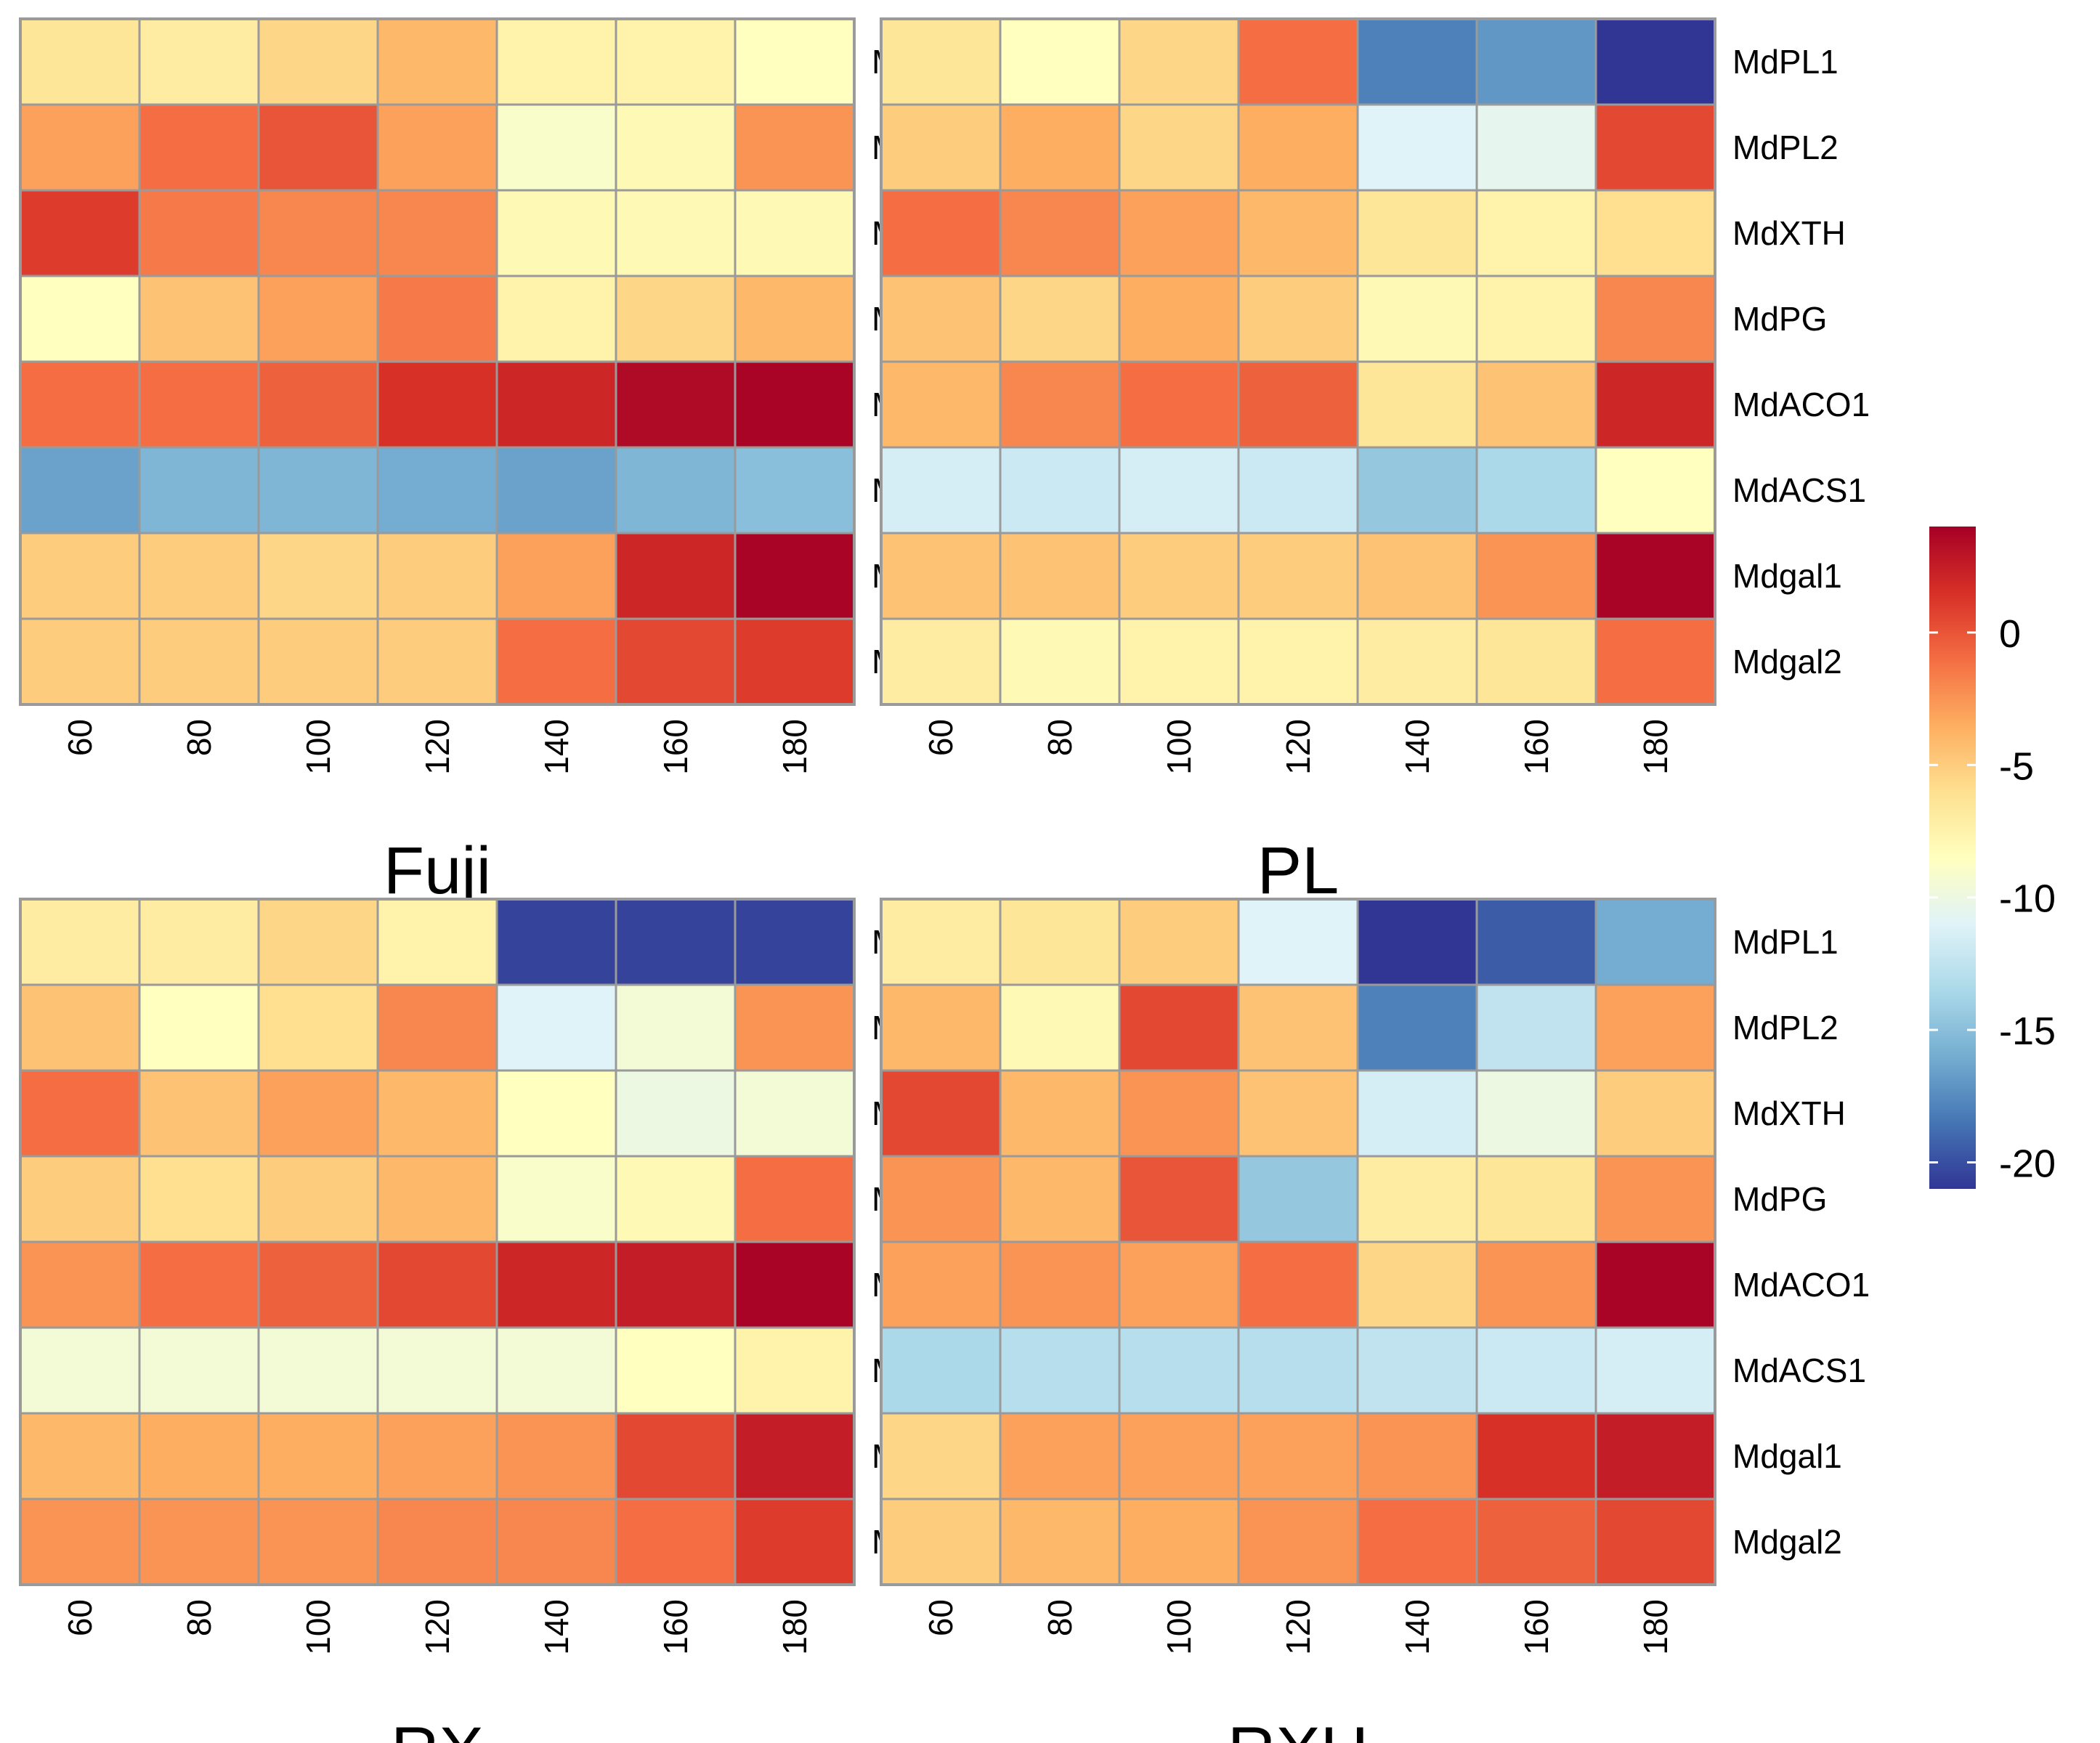 The image size is (2100, 1743). What do you see at coordinates (437, 1728) in the screenshot?
I see `panel-title: RX` at bounding box center [437, 1728].